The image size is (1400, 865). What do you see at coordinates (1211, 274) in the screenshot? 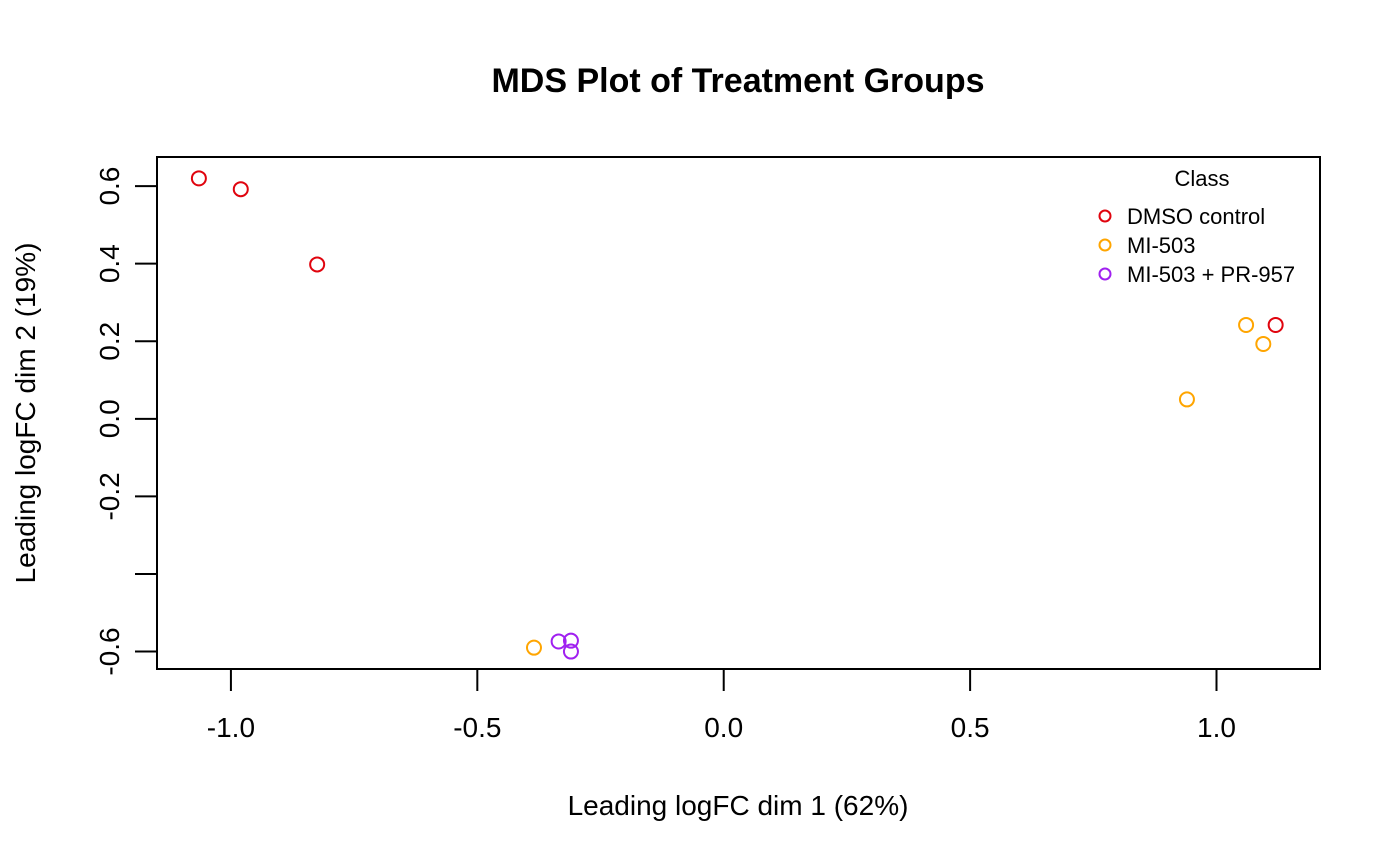
I see `legend-entry-label: MI-503 + PR-957` at bounding box center [1211, 274].